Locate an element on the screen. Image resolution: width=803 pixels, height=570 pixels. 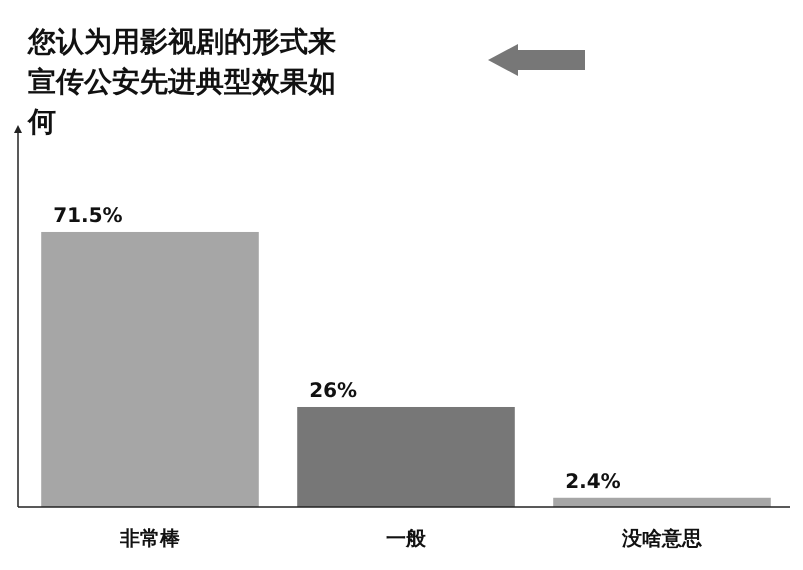
data-label: 71.5% is located at coordinates (88, 214).